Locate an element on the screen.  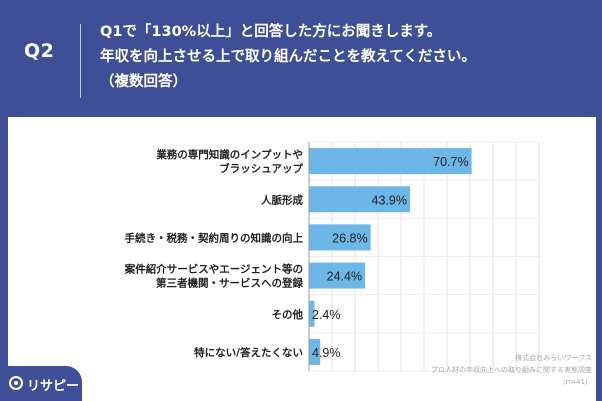
category-label-line: 特にない/答えたくない is located at coordinates (248, 352).